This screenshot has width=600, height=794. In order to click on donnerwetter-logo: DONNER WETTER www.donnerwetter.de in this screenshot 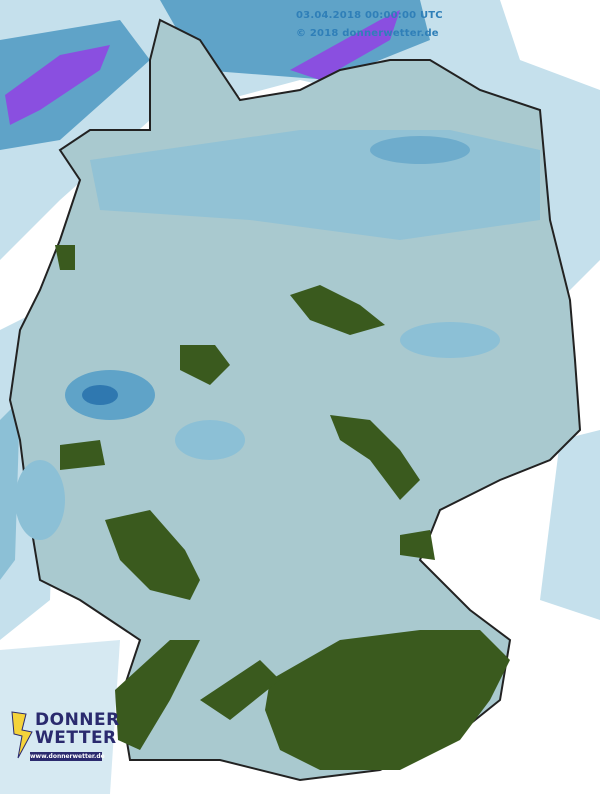, I will do `click(63, 737)`.